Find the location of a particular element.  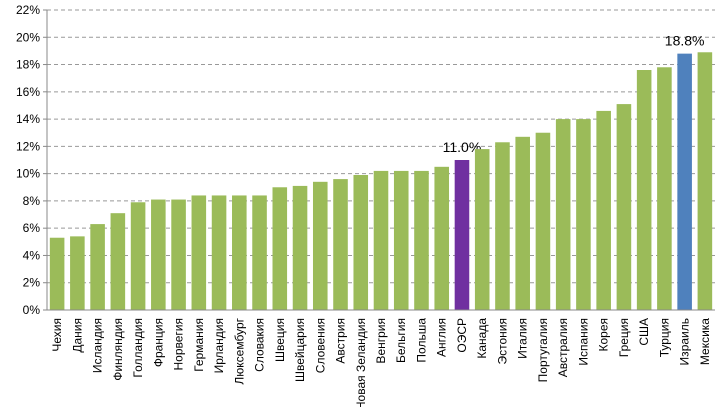

x-tick-label: Португалия is located at coordinates (543, 350).